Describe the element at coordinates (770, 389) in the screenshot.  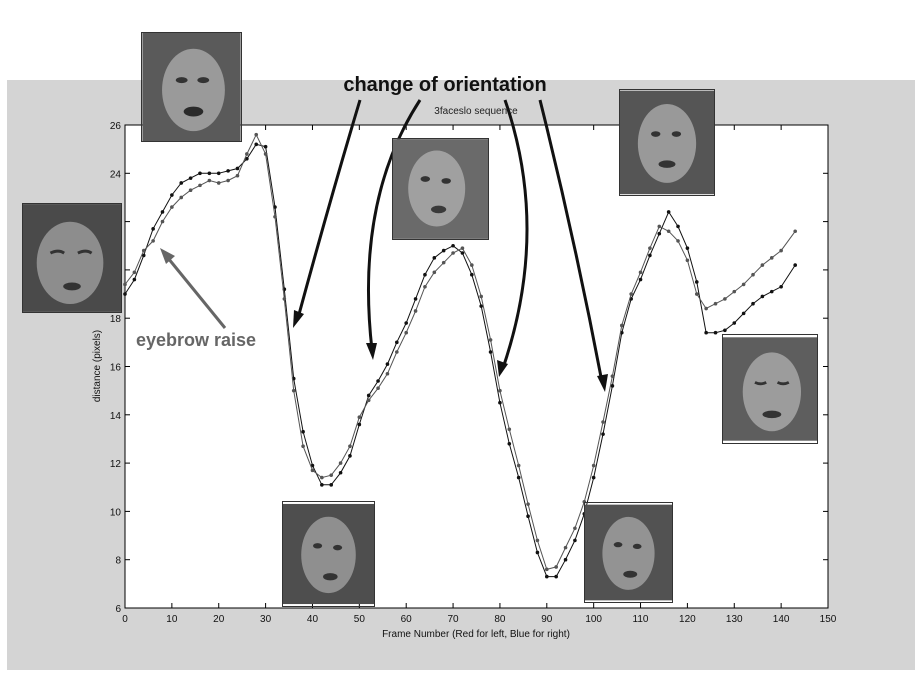
I see `face-image-right` at that location.